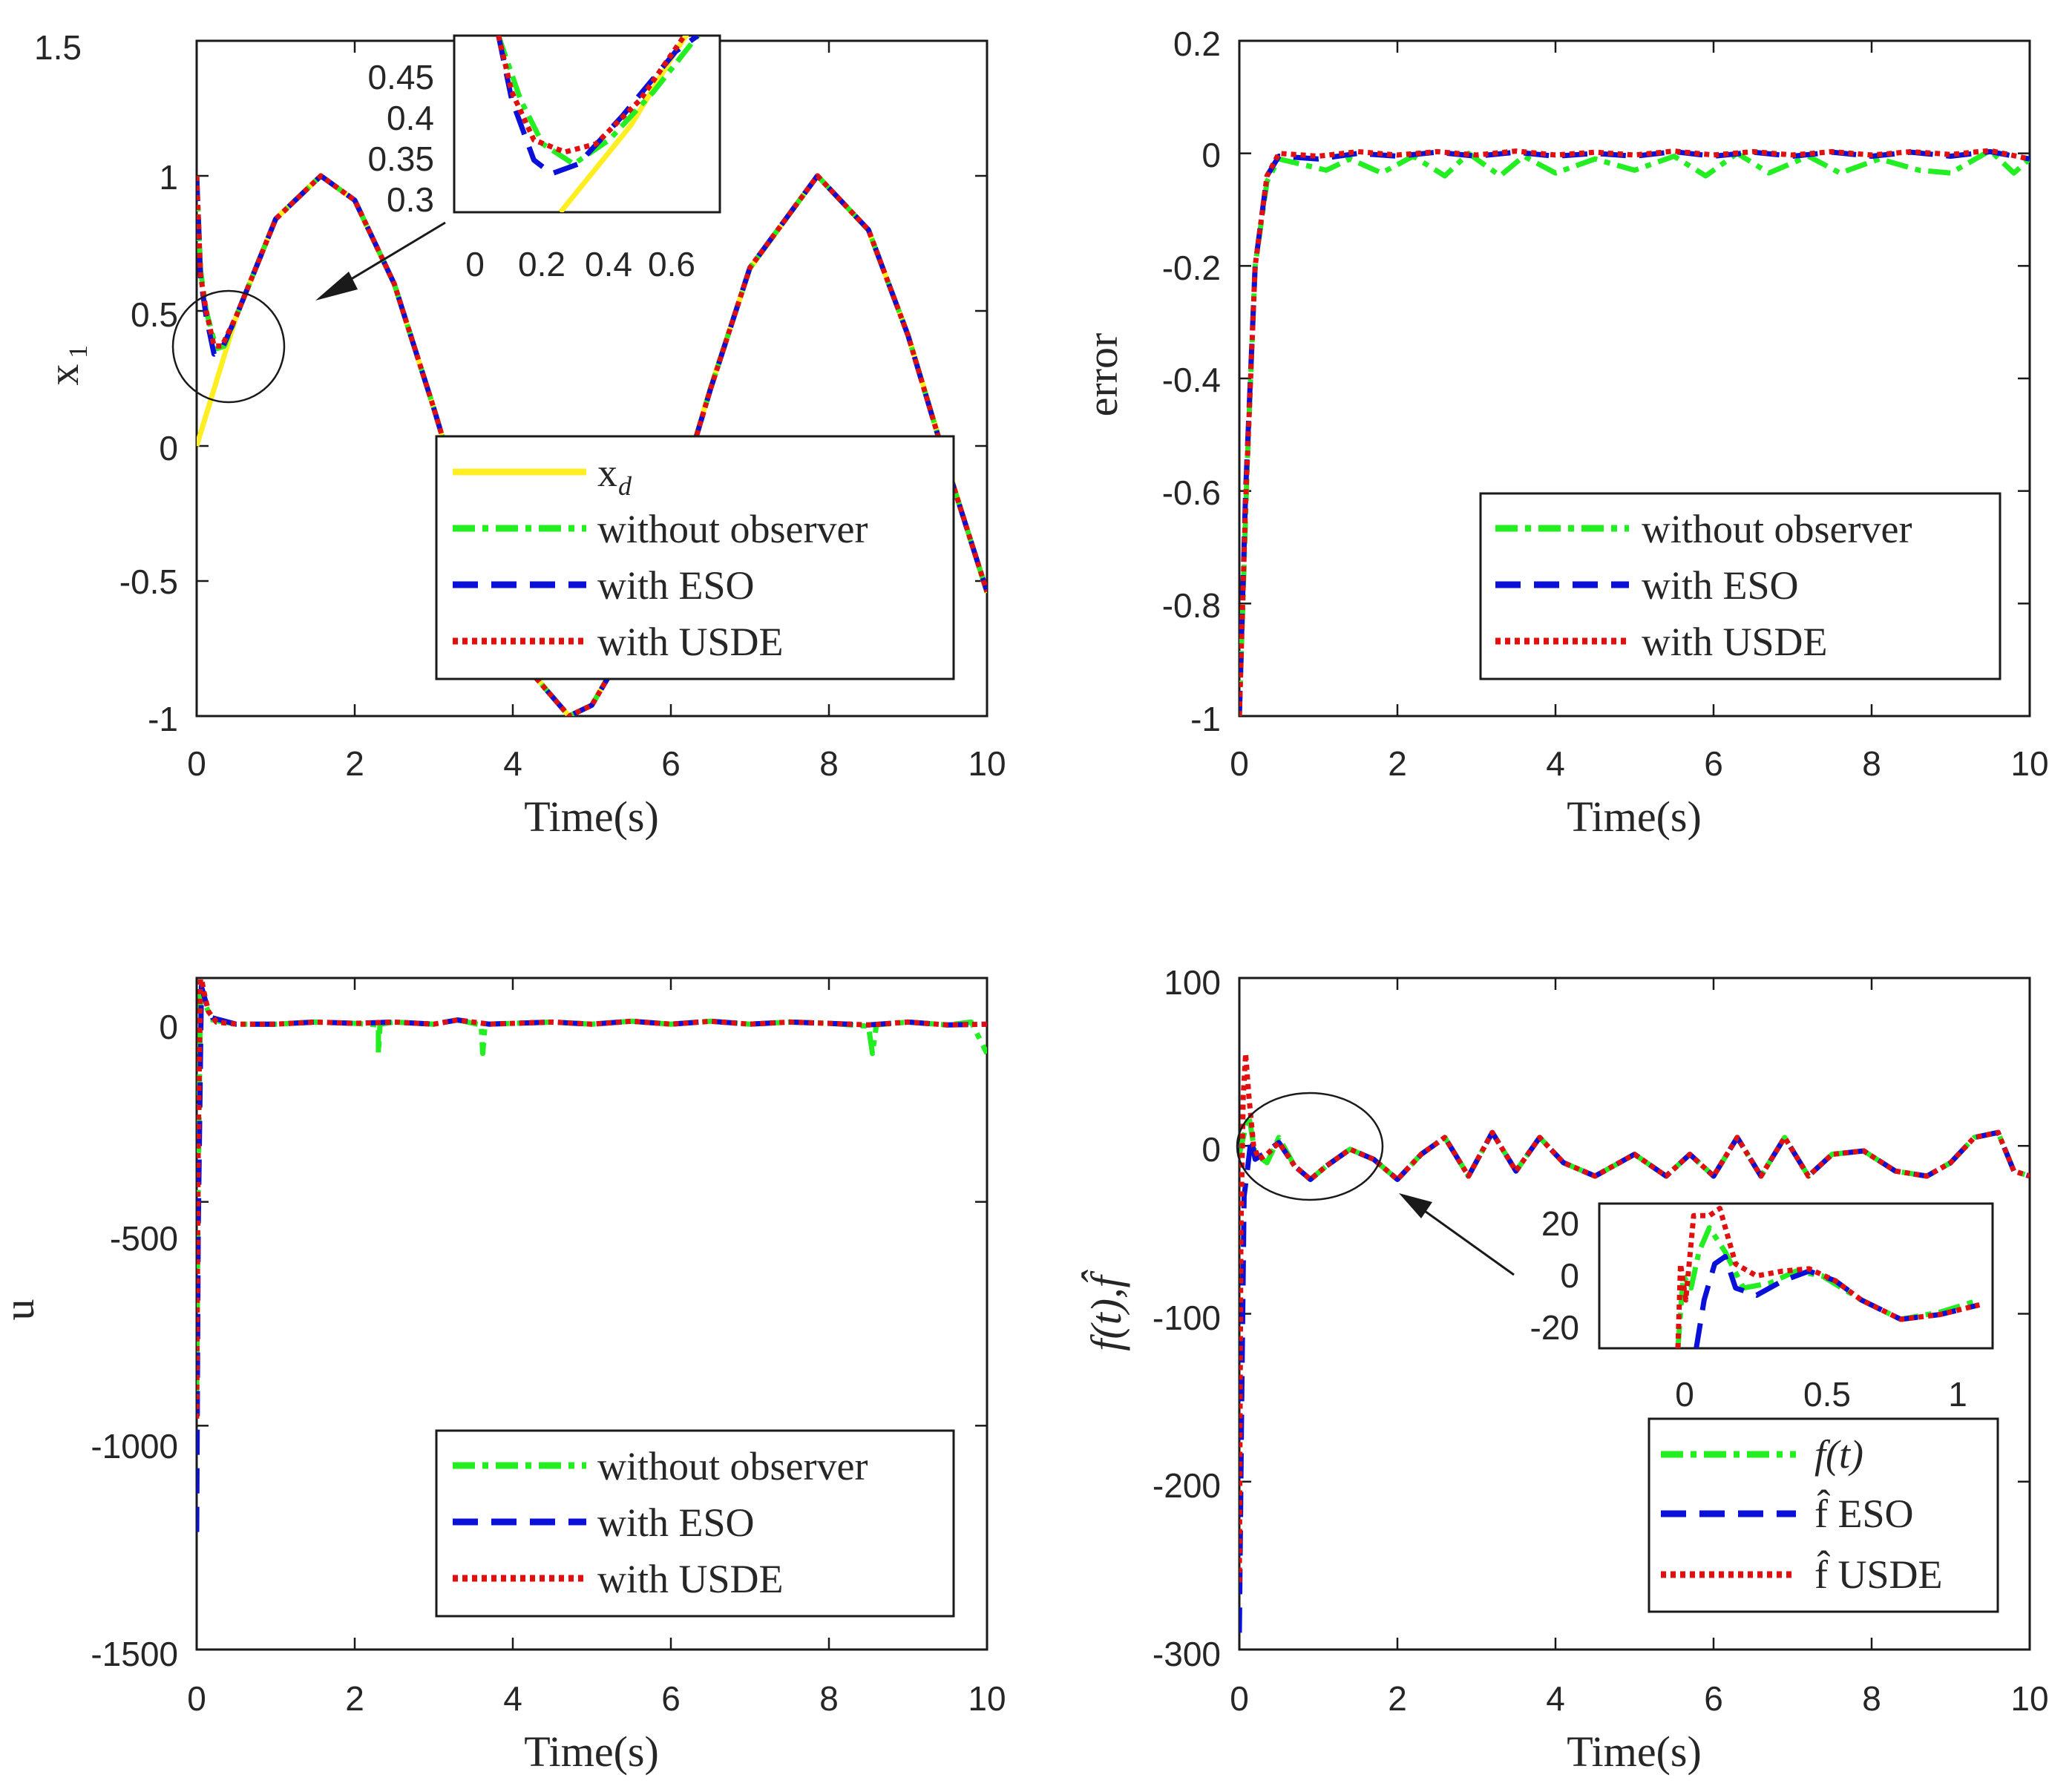  Describe the element at coordinates (1634, 816) in the screenshot. I see `xlabel-error: Time(s)` at that location.